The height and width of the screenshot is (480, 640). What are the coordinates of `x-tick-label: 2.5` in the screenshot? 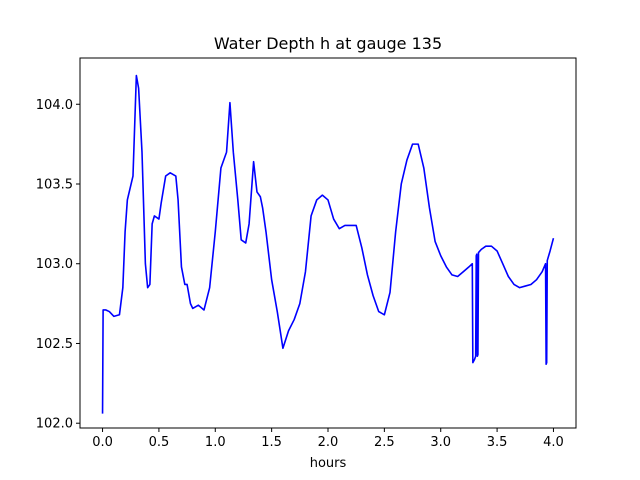 It's located at (384, 442).